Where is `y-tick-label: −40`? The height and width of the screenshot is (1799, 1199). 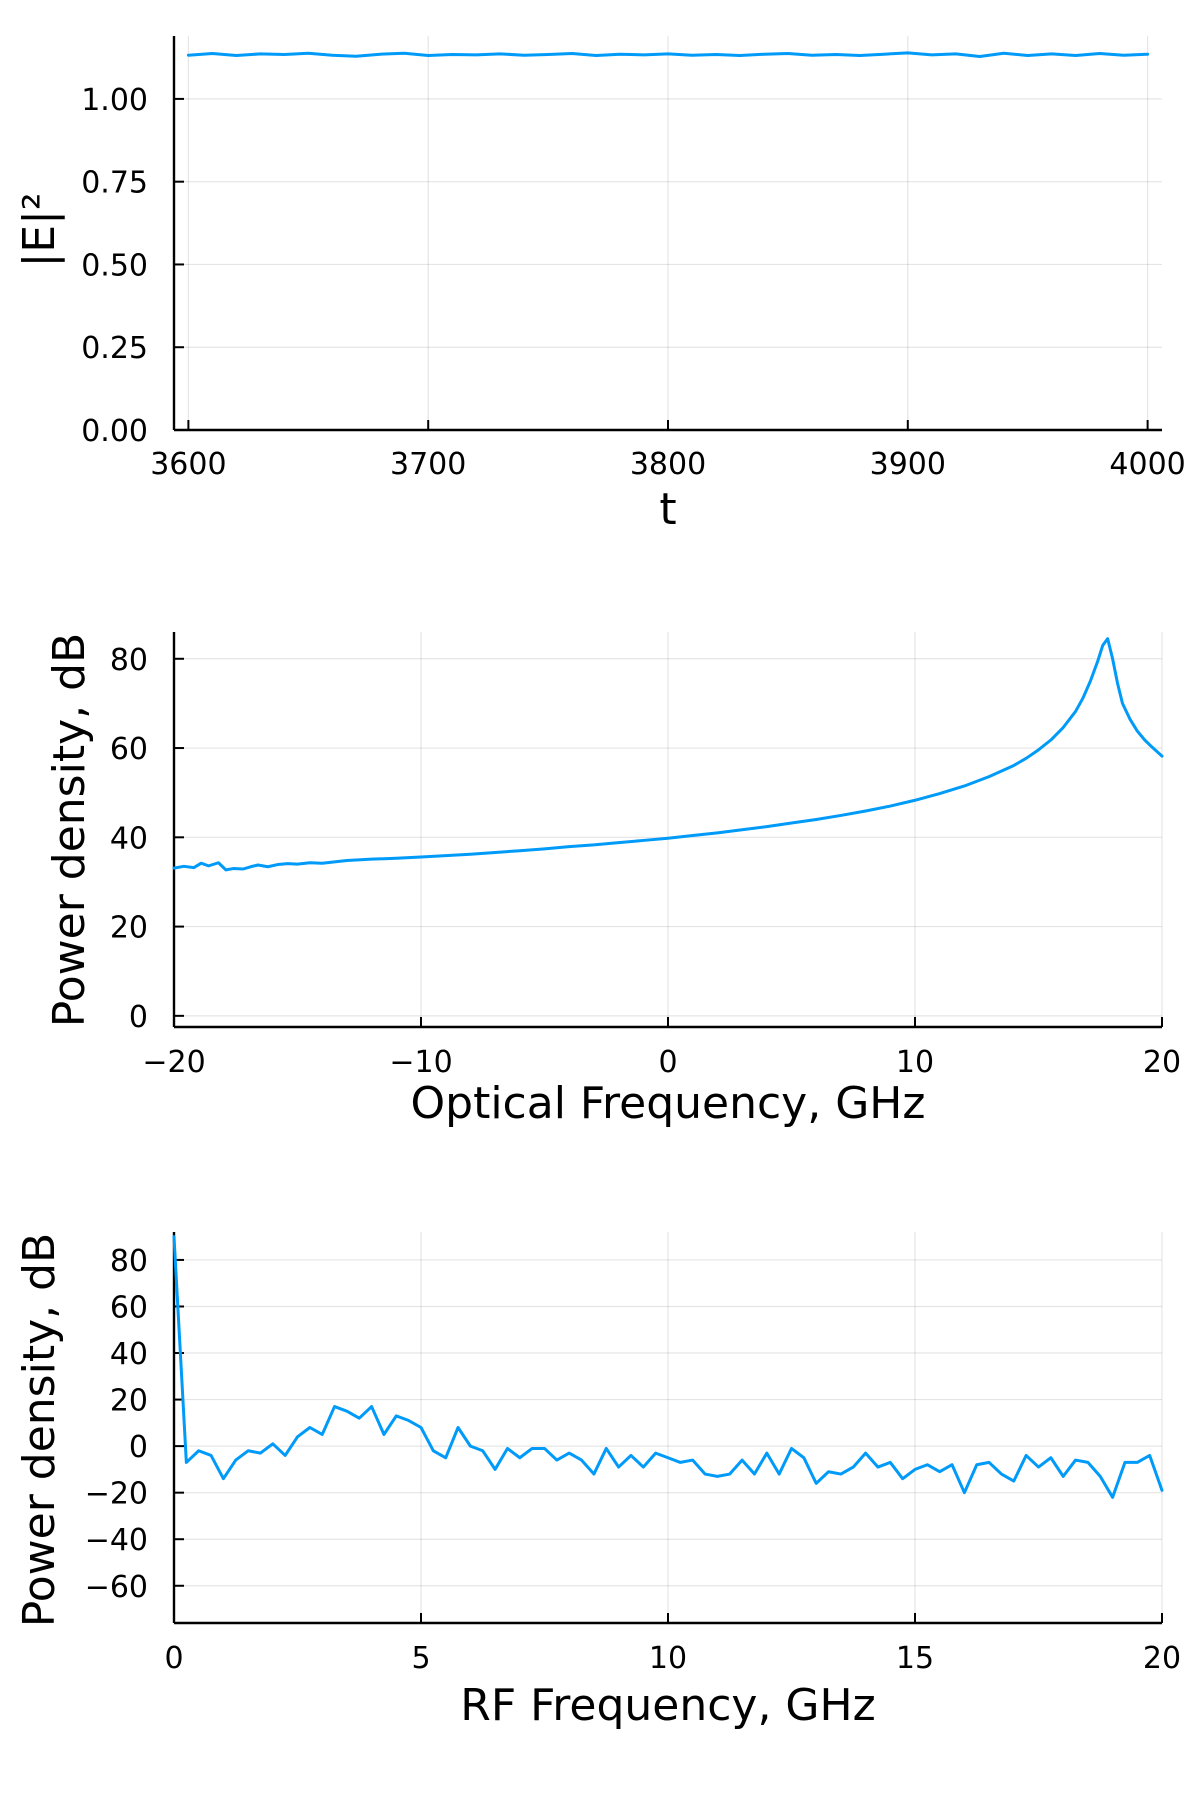 y-tick-label: −40 is located at coordinates (116, 1540).